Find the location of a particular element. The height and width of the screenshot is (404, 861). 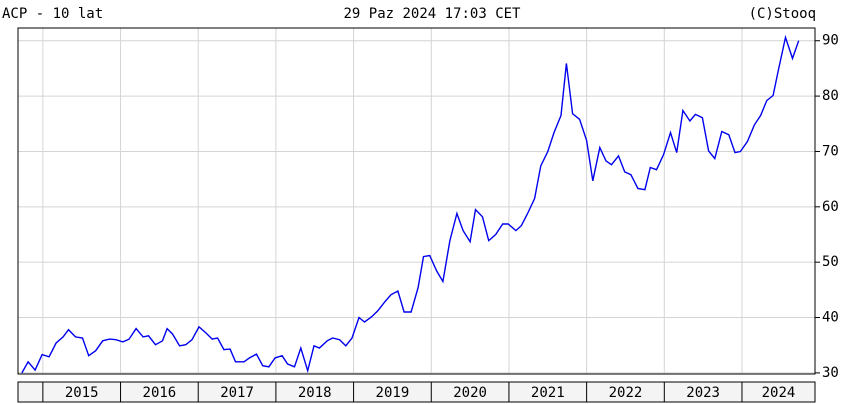

x-tick-label: 2018 is located at coordinates (315, 393).